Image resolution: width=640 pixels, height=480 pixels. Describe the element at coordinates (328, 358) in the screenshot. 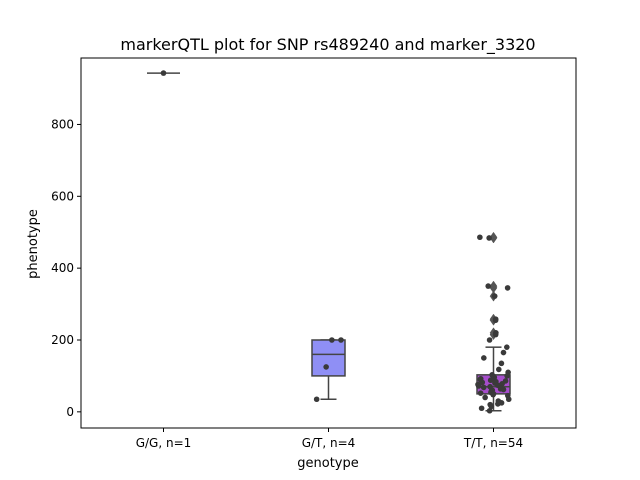

I see `box-iqr` at that location.